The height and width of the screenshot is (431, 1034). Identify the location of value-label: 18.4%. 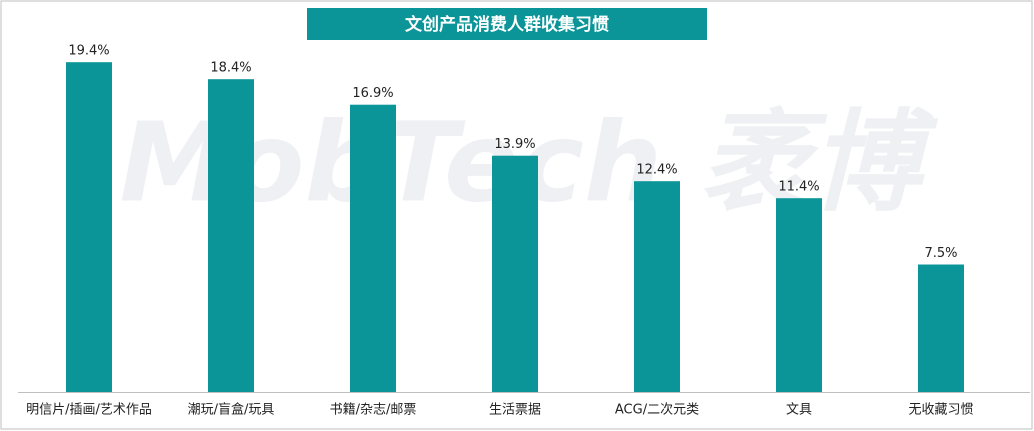
(230, 68).